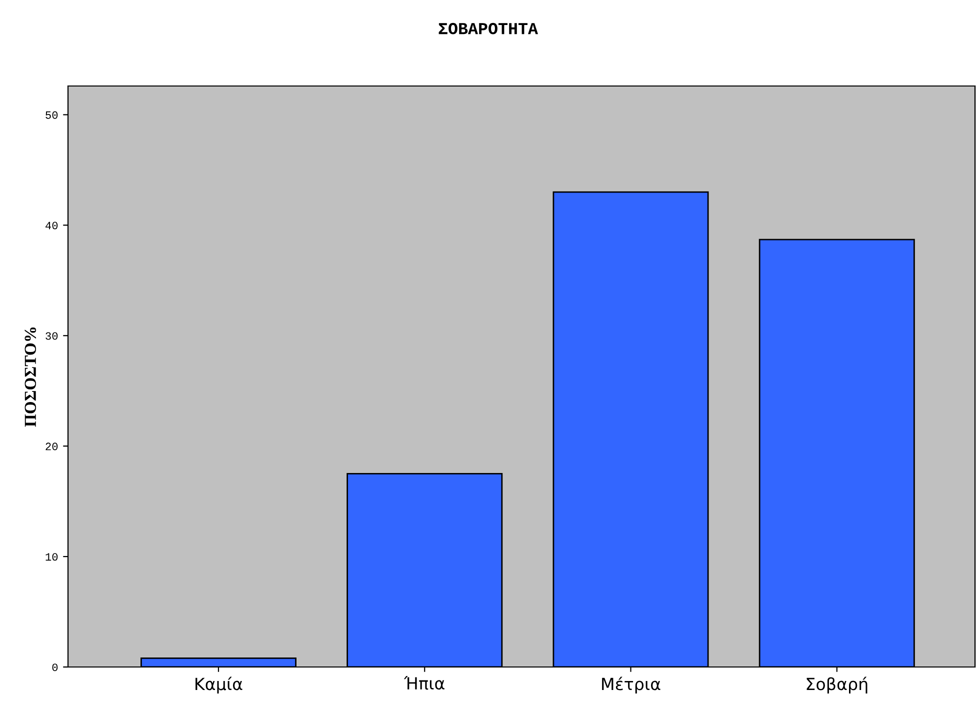 The height and width of the screenshot is (707, 976). What do you see at coordinates (488, 28) in the screenshot?
I see `chart-title: ΣΟΒΑΡΟΤΗΤΑ` at bounding box center [488, 28].